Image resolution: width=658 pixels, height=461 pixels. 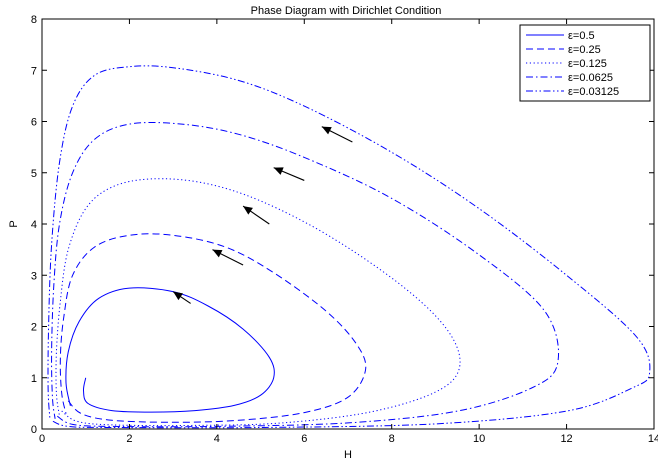 I want to click on x-tick-label: 12, so click(x=566, y=439).